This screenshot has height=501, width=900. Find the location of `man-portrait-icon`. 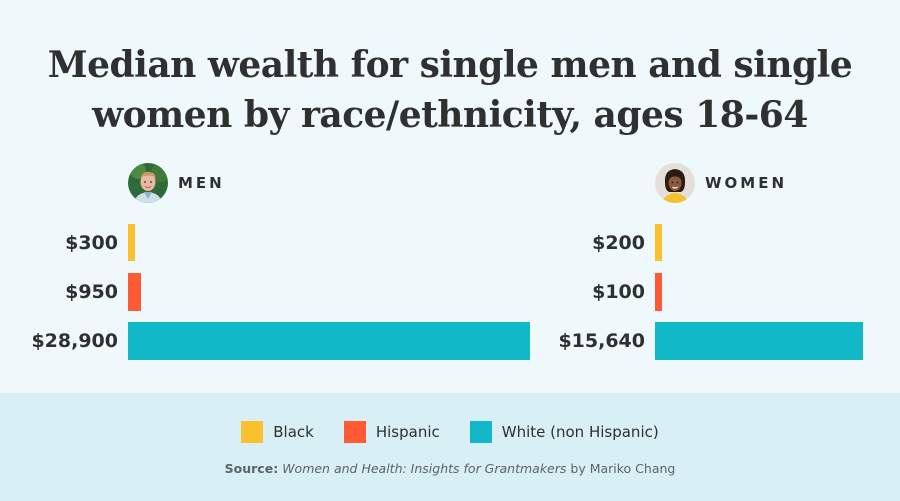

man-portrait-icon is located at coordinates (148, 183).